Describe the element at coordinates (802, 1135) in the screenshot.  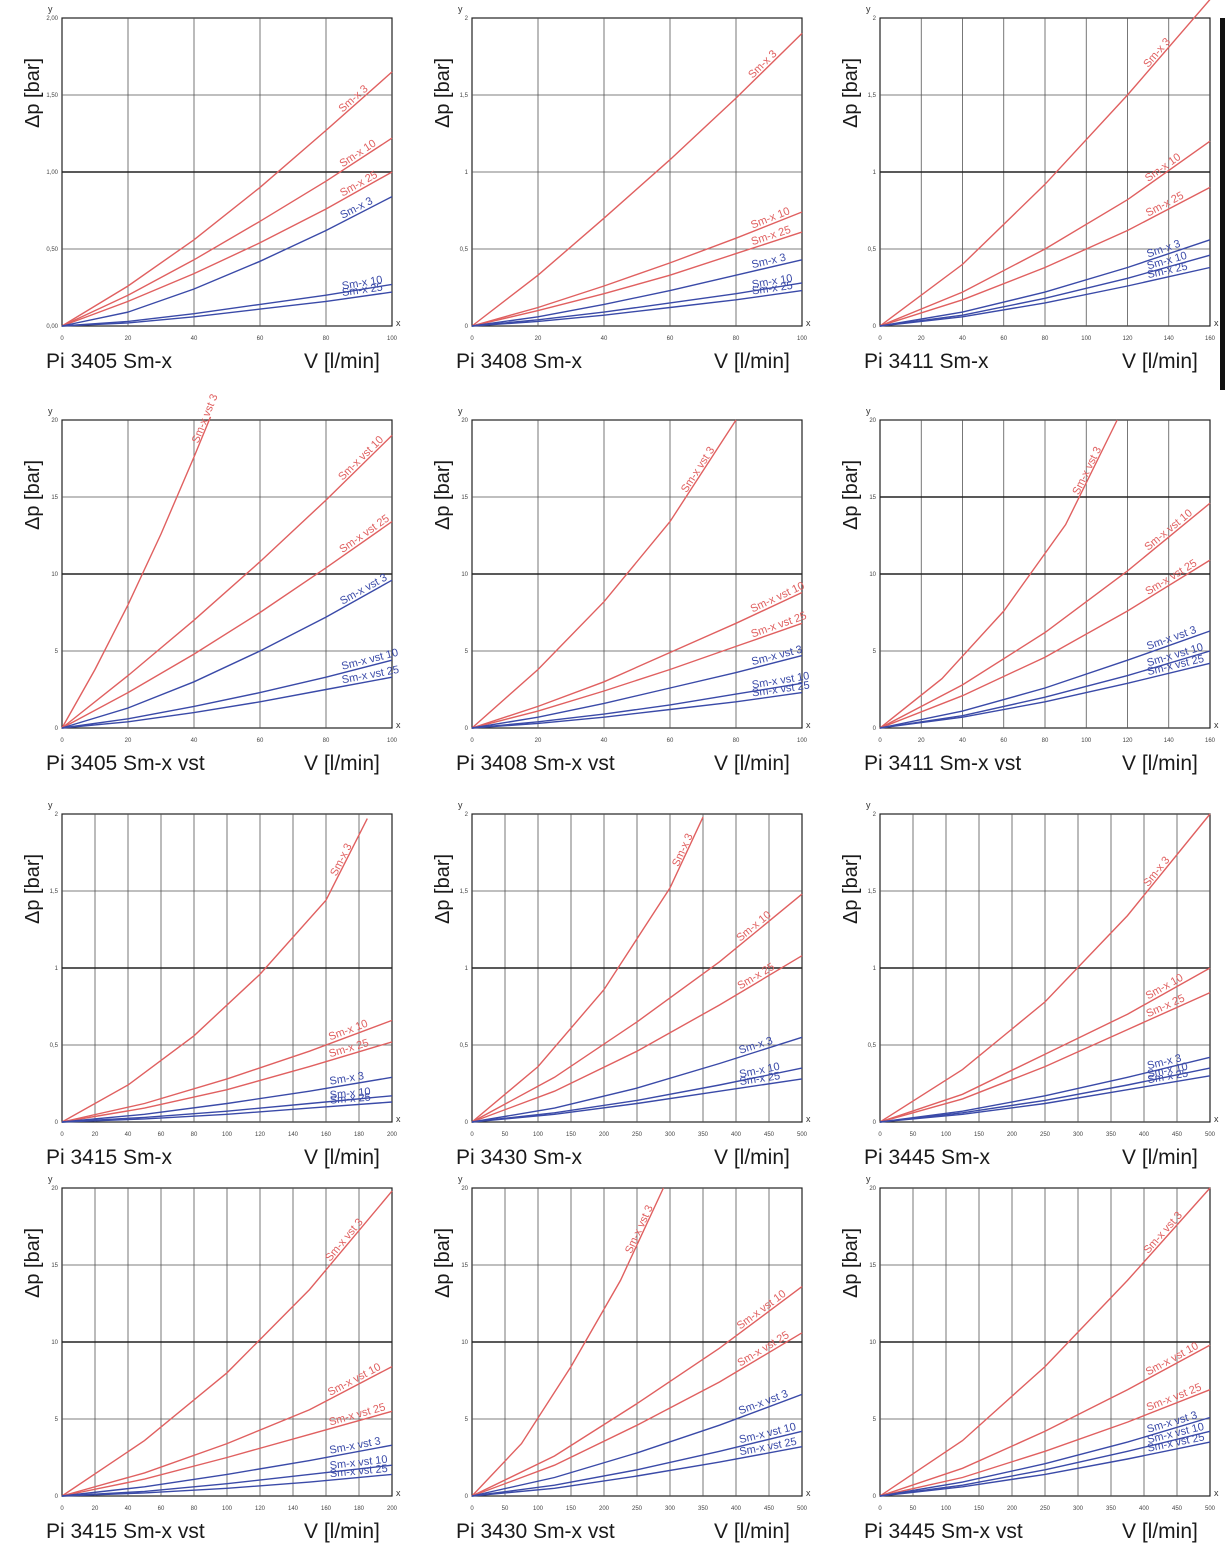
I see `x-tick-label: 500` at that location.